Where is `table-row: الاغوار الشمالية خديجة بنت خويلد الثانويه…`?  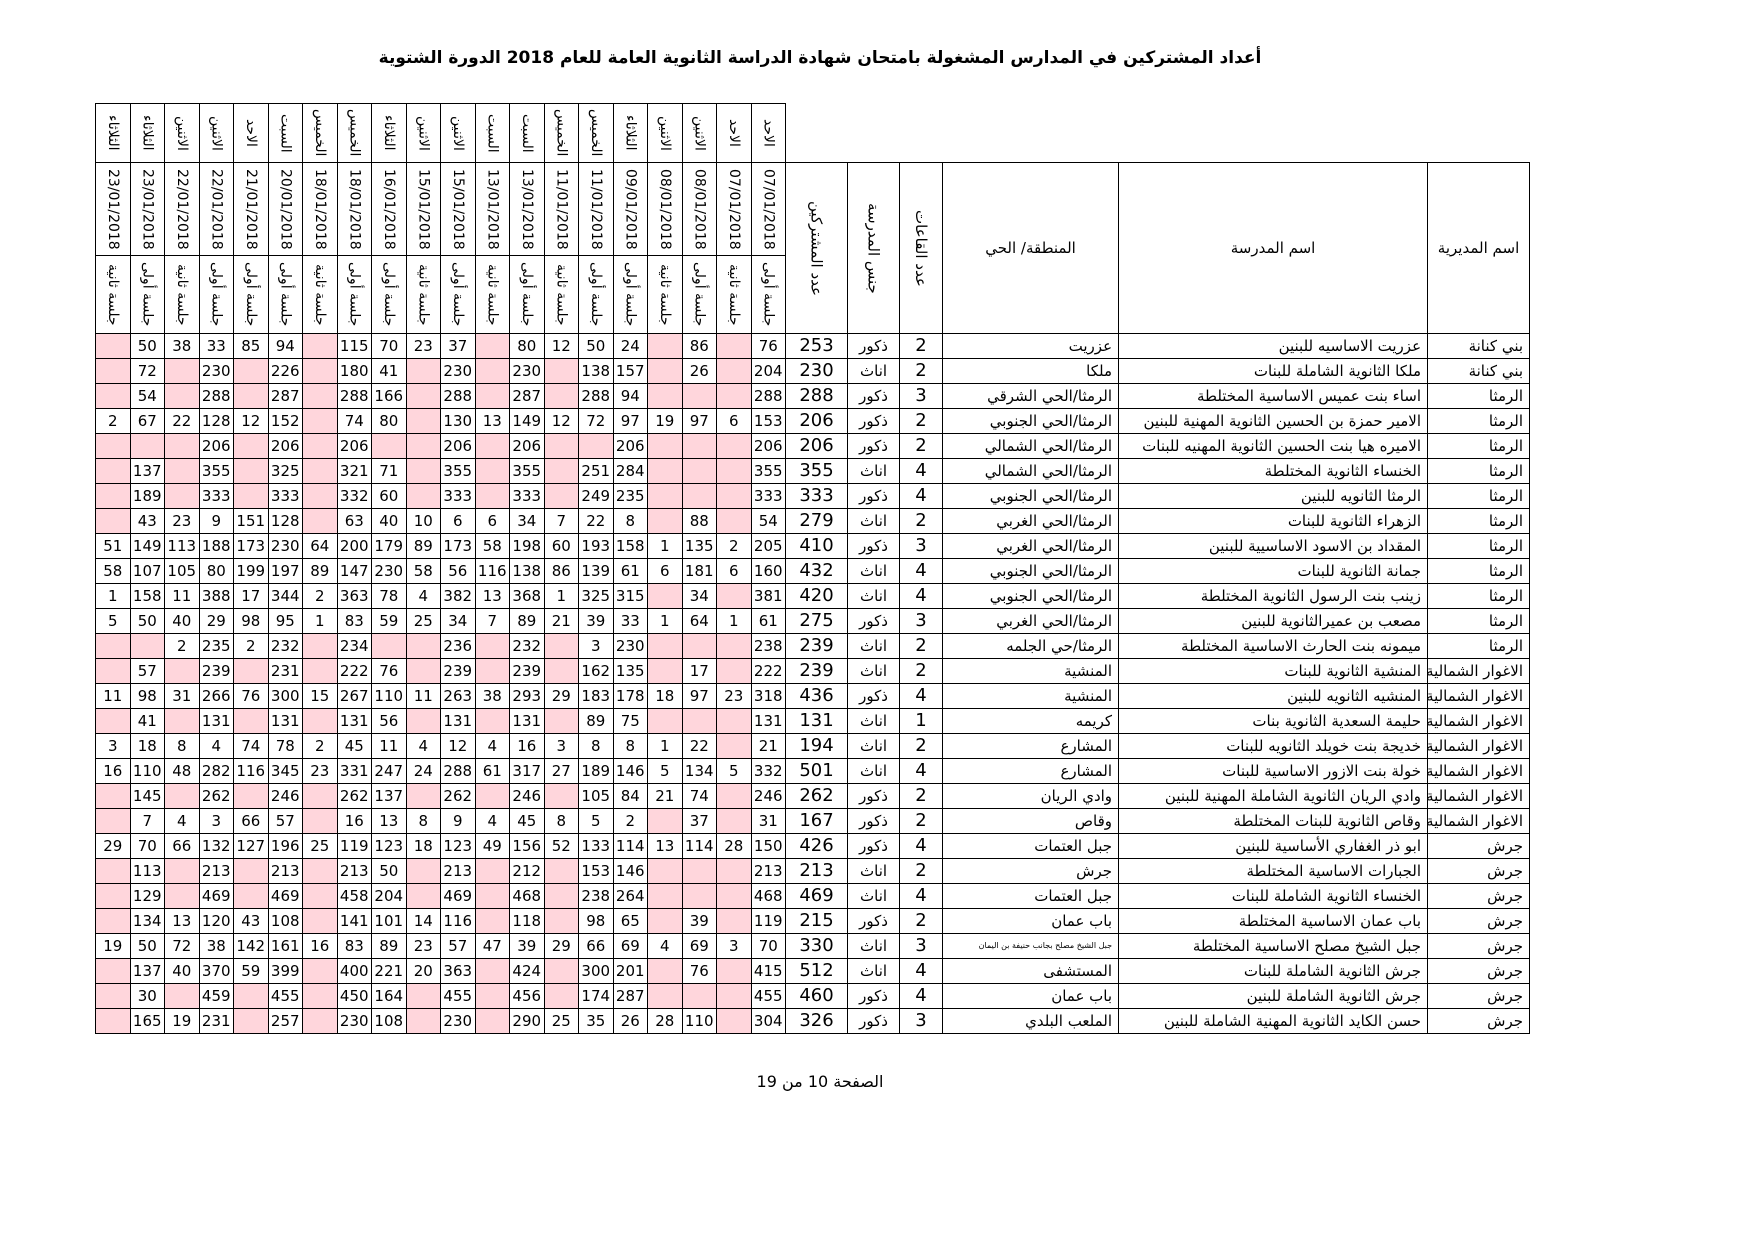 table-row: الاغوار الشمالية خديجة بنت خويلد الثانويه… is located at coordinates (813, 746).